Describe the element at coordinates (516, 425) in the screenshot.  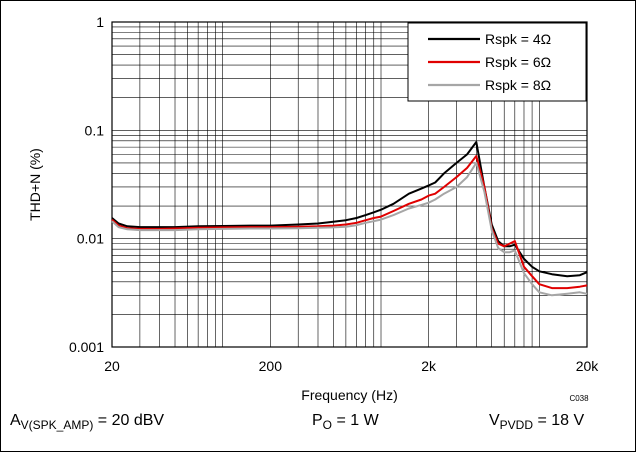
I see `supply-subscript: PVDD` at that location.